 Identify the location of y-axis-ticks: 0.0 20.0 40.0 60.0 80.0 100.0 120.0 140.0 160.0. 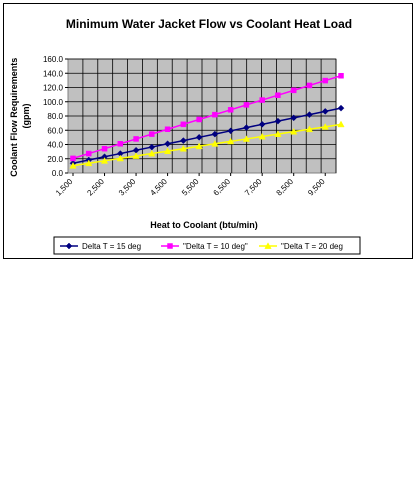
(55, 116).